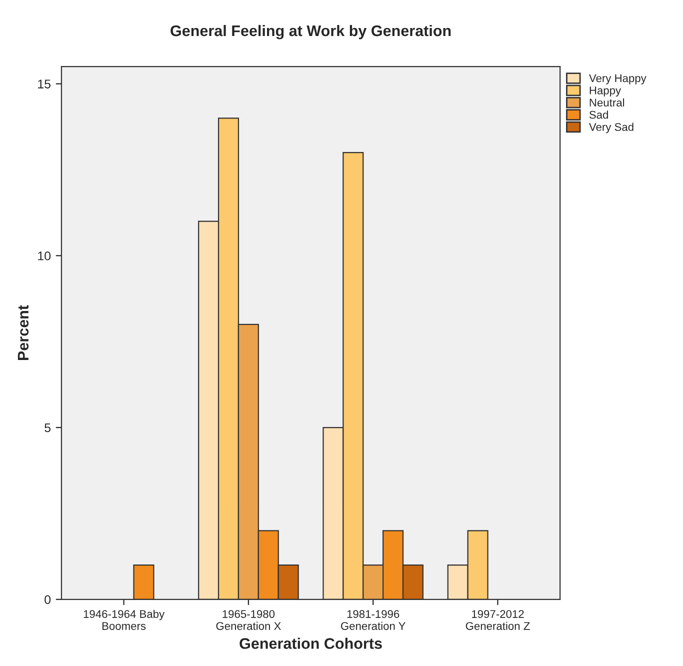  What do you see at coordinates (498, 620) in the screenshot?
I see `x-tick-label: 1997-2012 Generation Z` at bounding box center [498, 620].